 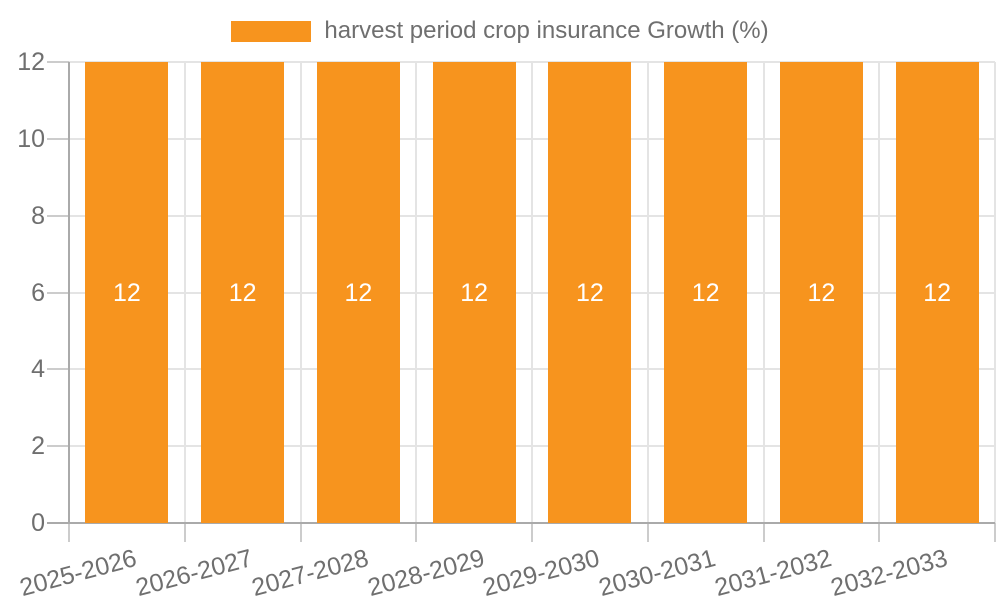 What do you see at coordinates (38, 292) in the screenshot?
I see `y-tick-label: 6` at bounding box center [38, 292].